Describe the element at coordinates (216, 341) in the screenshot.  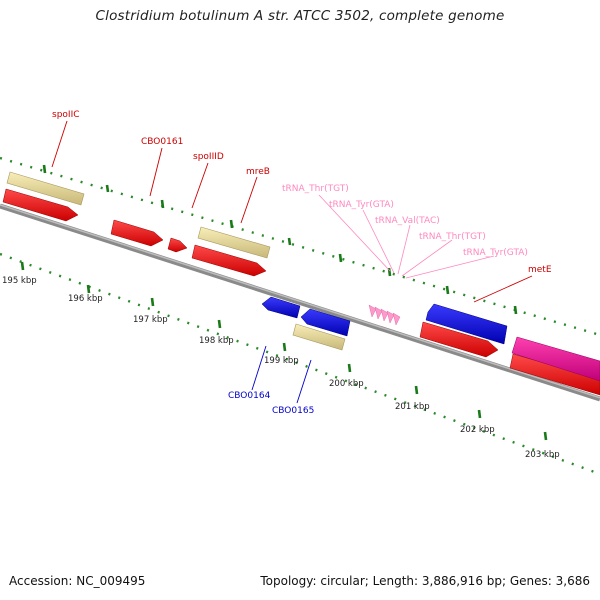
I see `scale-label-198: 198 kbp` at that location.